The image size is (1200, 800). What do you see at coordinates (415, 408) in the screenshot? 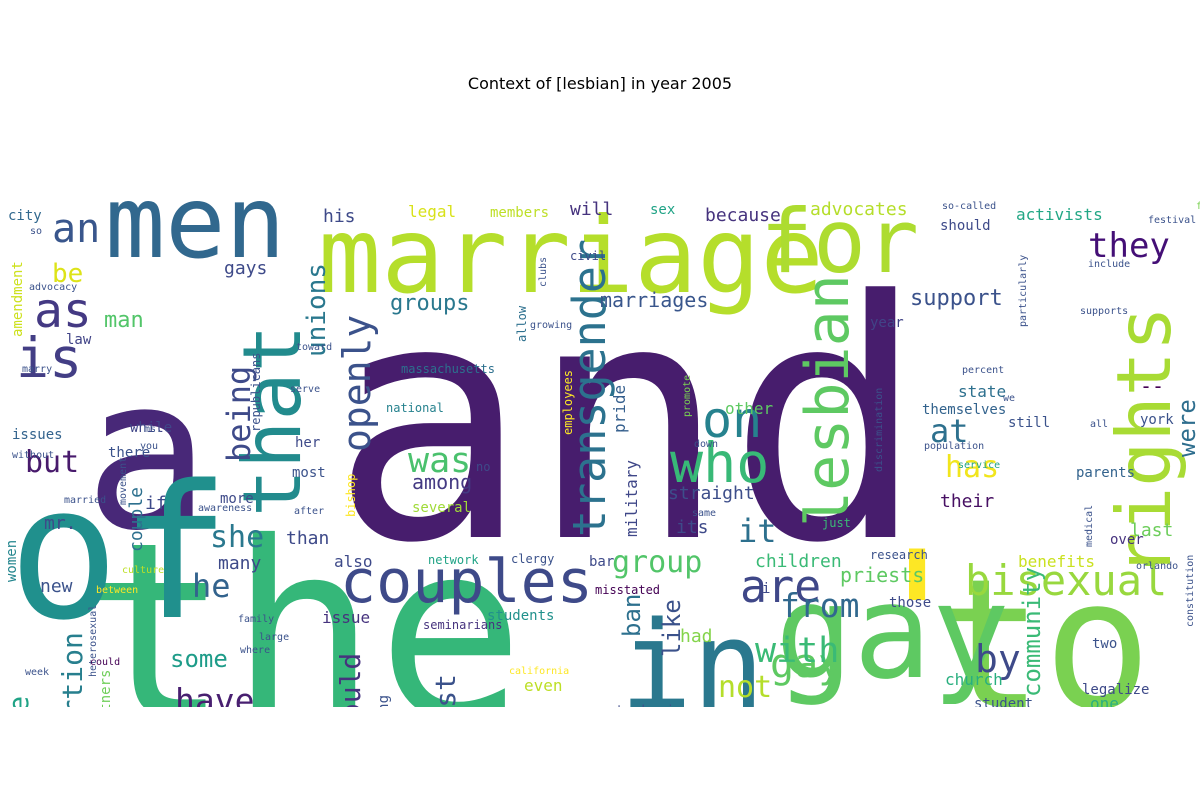
I see `cloud-word: national` at bounding box center [415, 408].